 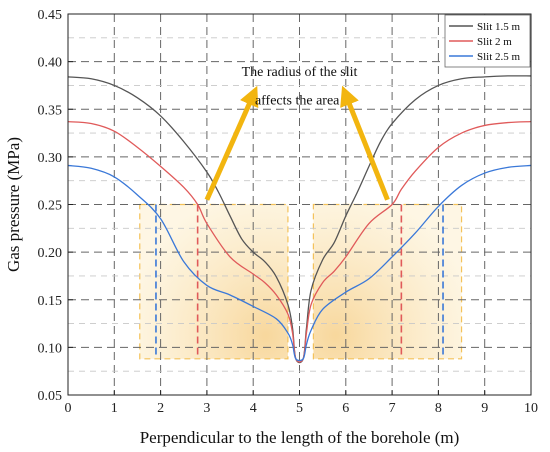 What do you see at coordinates (392, 408) in the screenshot?
I see `x-tick-label: 7` at bounding box center [392, 408].